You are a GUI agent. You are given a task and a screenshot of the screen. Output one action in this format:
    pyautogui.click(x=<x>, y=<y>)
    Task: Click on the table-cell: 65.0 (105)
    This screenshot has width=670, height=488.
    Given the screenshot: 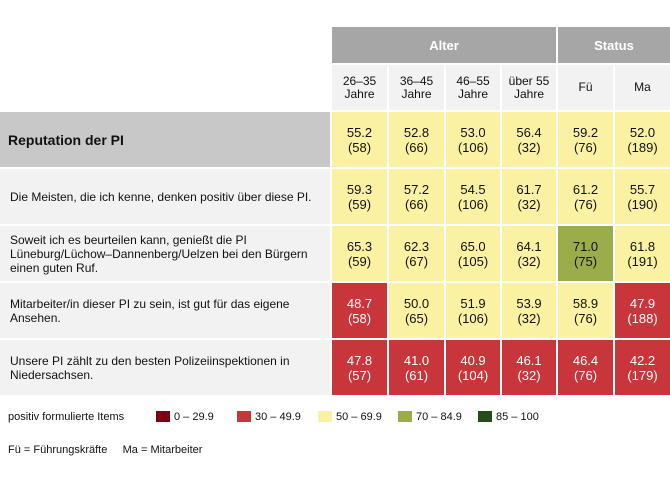 What is the action you would take?
    pyautogui.click(x=473, y=253)
    